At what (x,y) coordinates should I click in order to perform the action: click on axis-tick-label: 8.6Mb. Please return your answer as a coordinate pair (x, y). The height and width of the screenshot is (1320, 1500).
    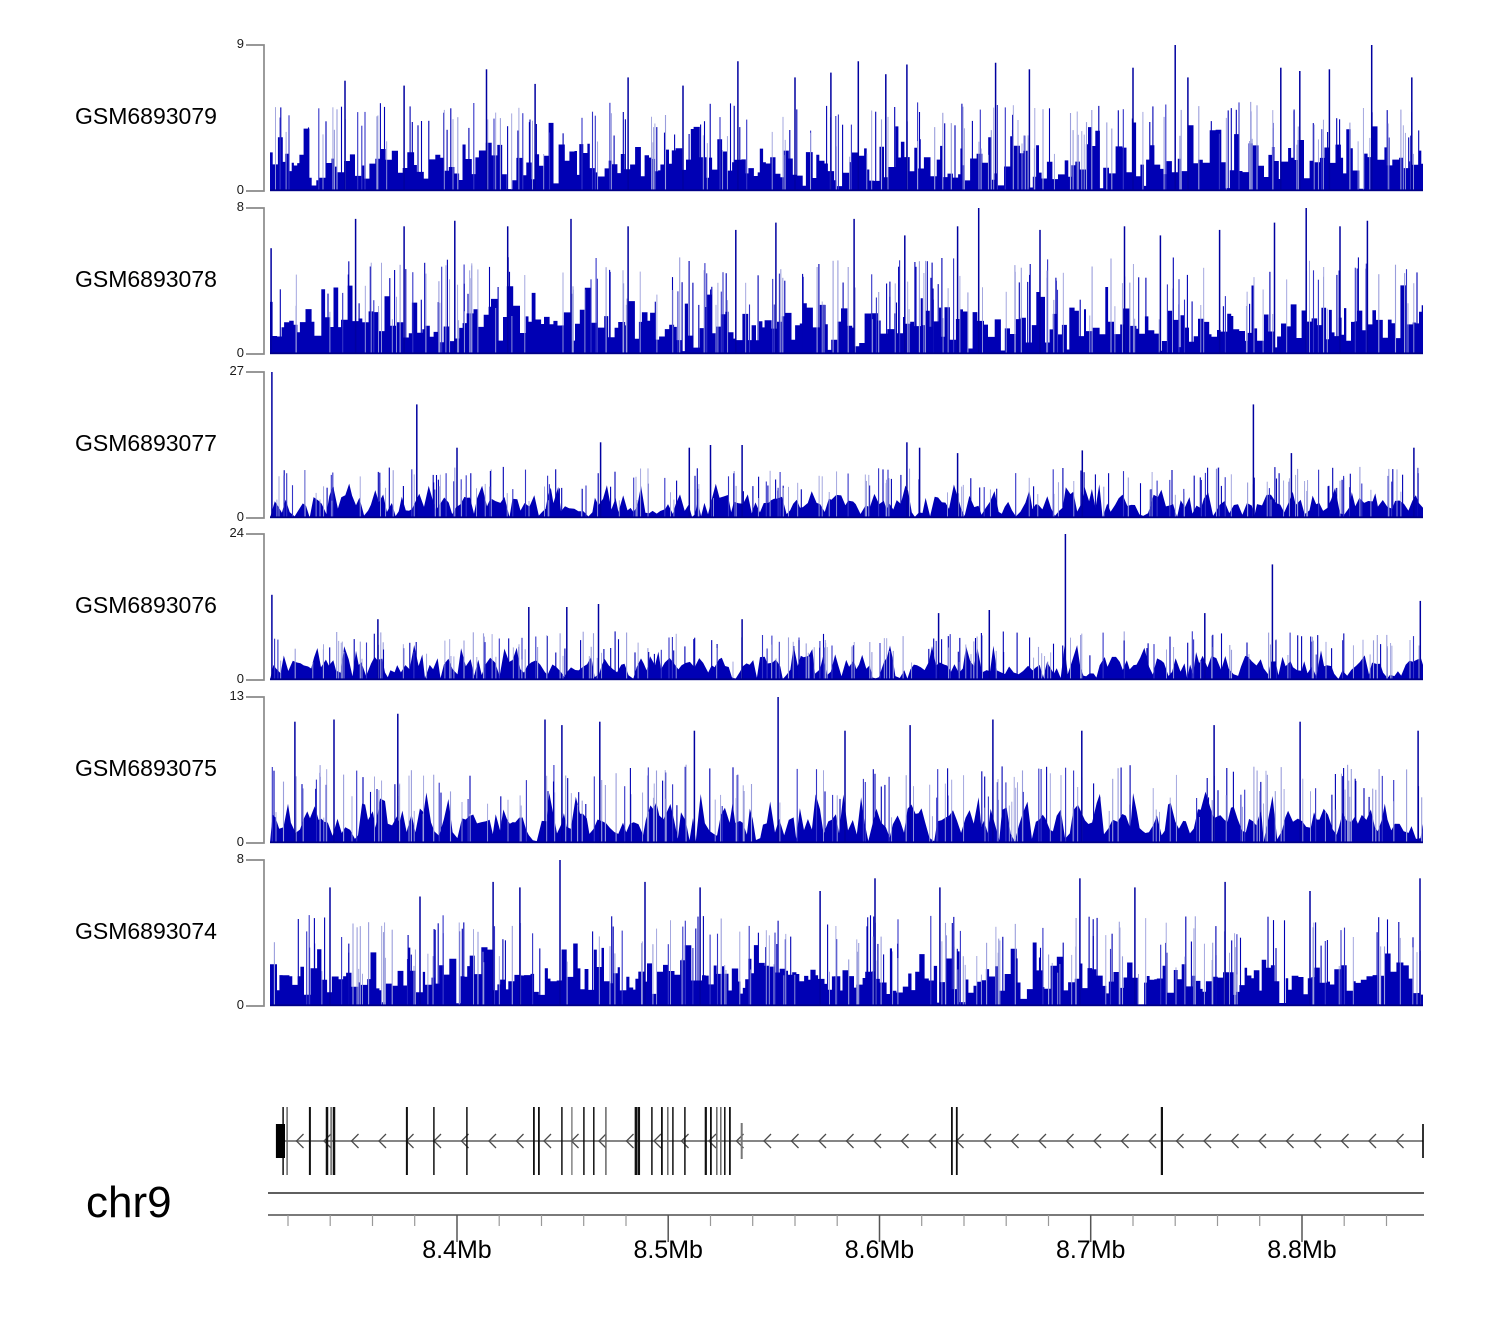
    Looking at the image, I should click on (879, 1250).